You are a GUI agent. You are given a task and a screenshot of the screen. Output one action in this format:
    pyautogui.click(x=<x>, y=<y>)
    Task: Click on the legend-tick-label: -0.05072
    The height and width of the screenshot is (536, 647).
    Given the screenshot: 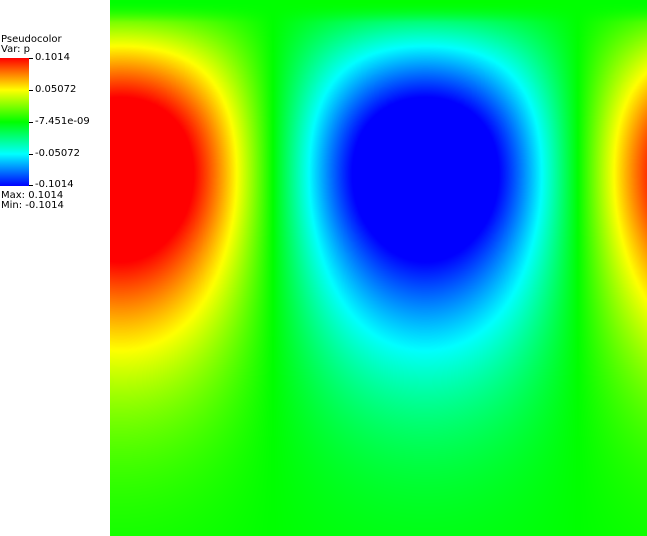 What is the action you would take?
    pyautogui.click(x=57, y=153)
    